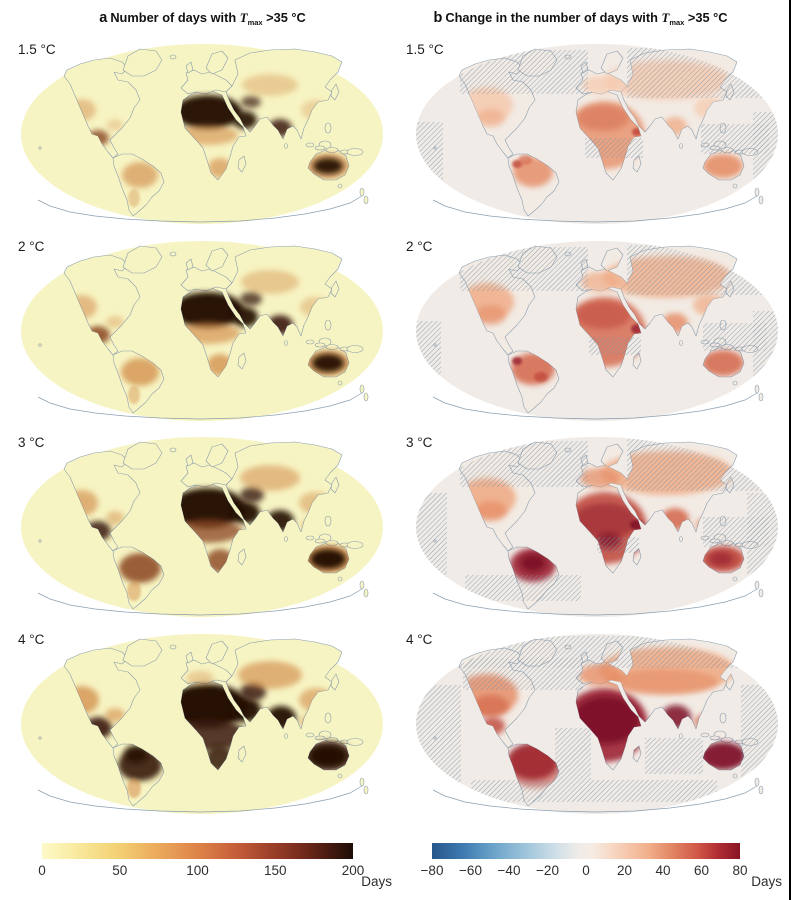 This screenshot has width=800, height=900. I want to click on row-label-a-3: 3 °C, so click(31, 442).